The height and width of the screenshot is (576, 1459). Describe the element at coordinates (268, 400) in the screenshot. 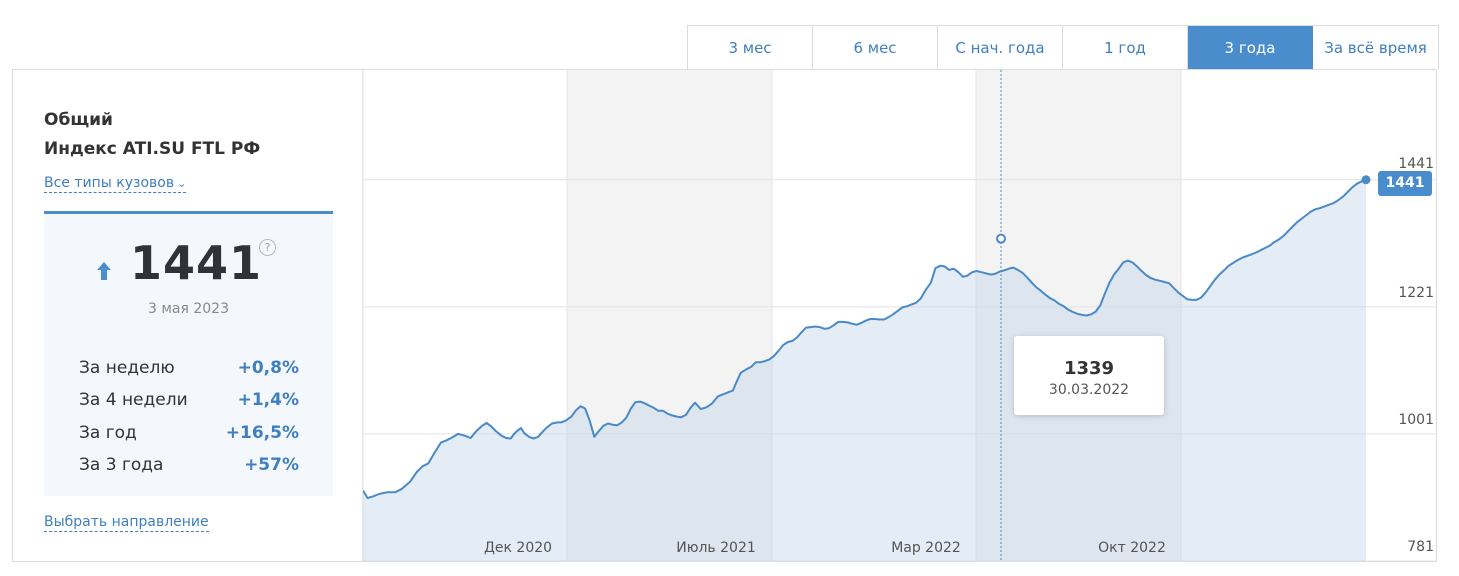

I see `change-value: +1,4%` at that location.